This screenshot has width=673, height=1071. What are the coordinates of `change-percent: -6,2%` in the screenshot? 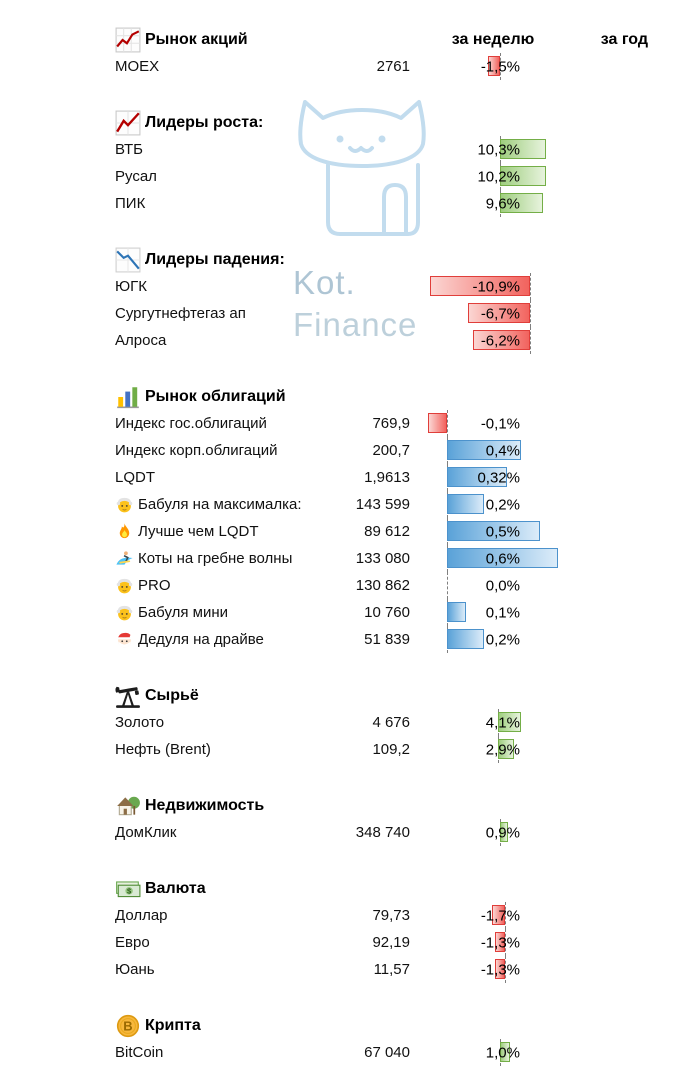 It's located at (500, 340).